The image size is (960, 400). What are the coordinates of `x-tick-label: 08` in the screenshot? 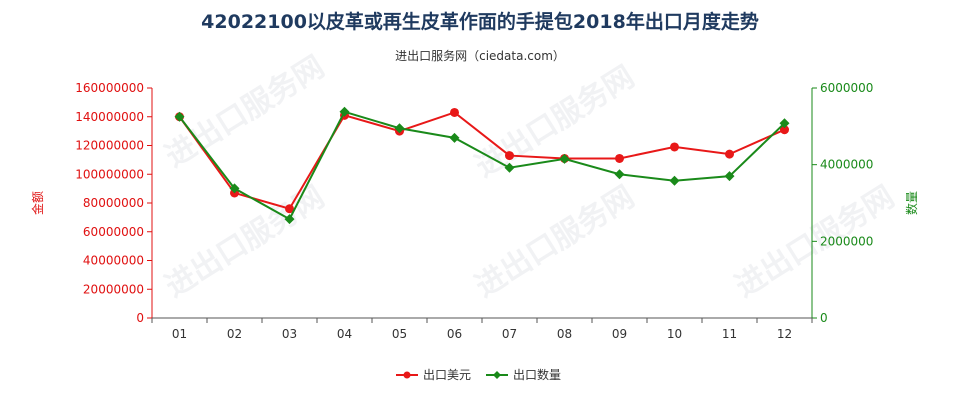 It's located at (564, 334).